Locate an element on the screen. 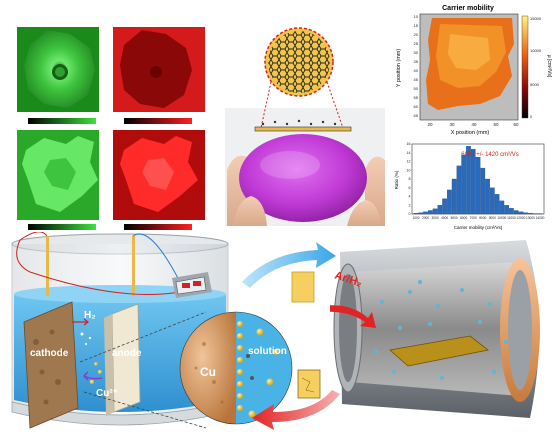 This screenshot has height=439, width=556. green-map-top is located at coordinates (58, 69).